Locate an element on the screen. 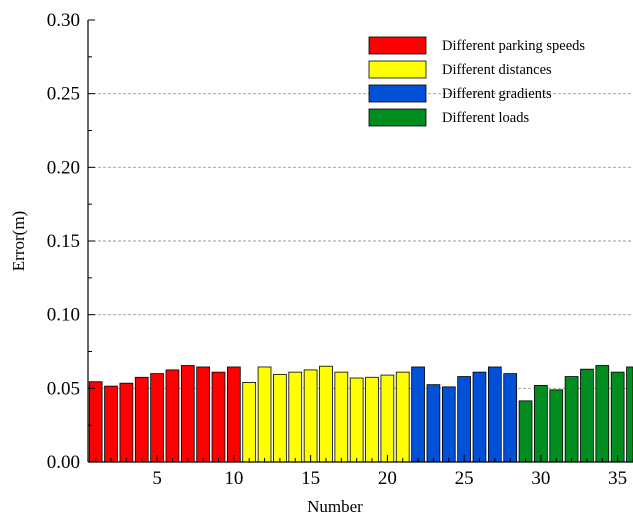 This screenshot has height=517, width=633. legend-label: Different gradients is located at coordinates (497, 94).